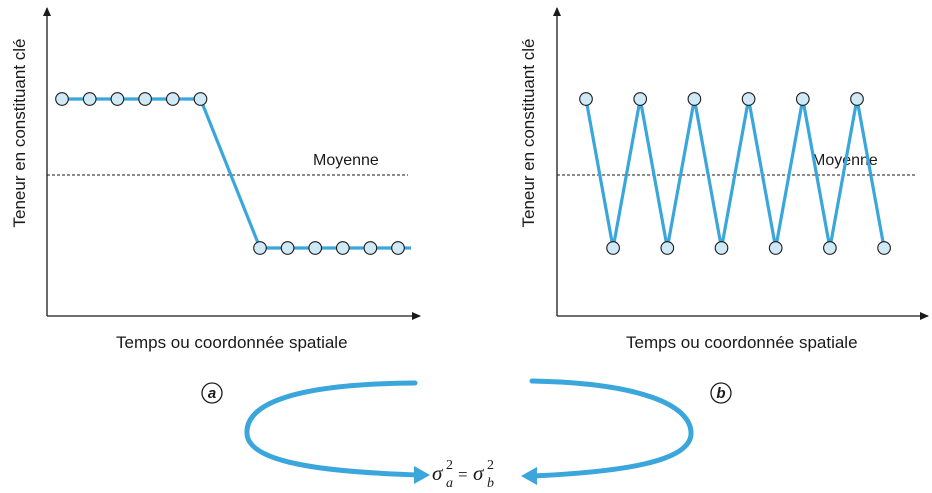  Describe the element at coordinates (611, 428) in the screenshot. I see `loop-arrow-right` at that location.